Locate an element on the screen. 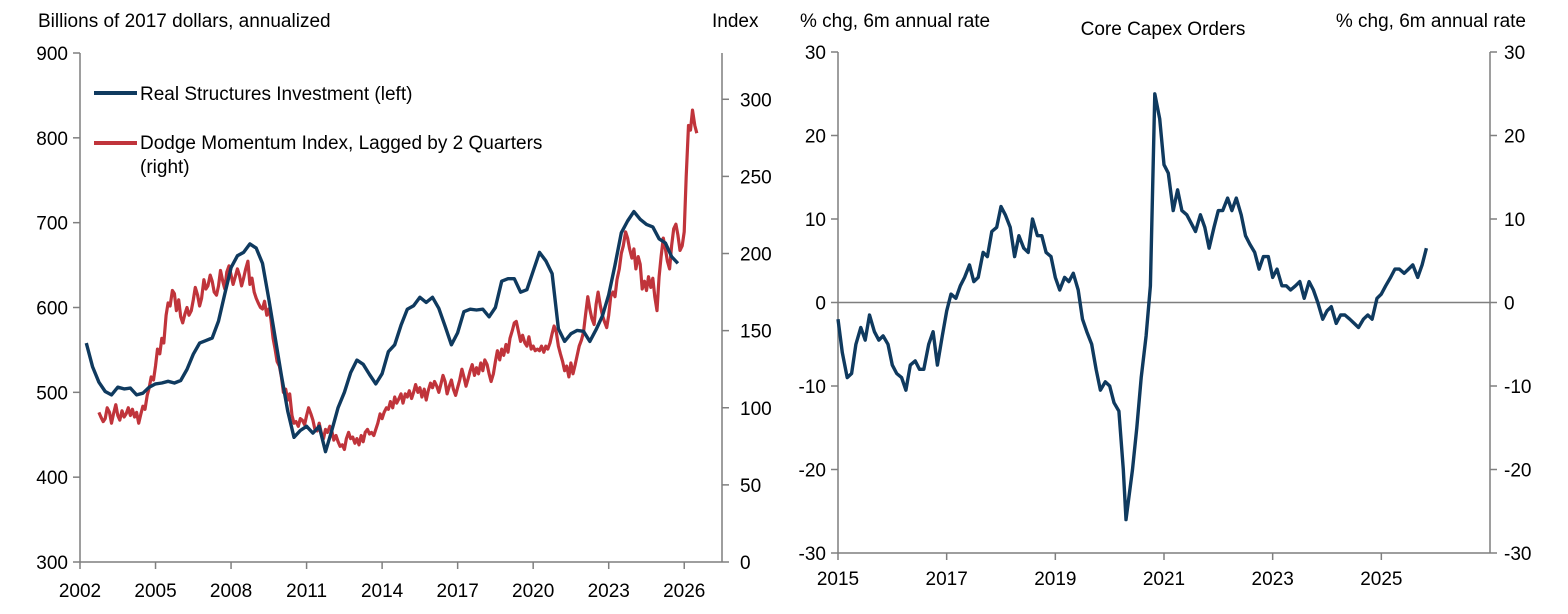 This screenshot has height=614, width=1568. x-tick-label: 2020 is located at coordinates (533, 591).